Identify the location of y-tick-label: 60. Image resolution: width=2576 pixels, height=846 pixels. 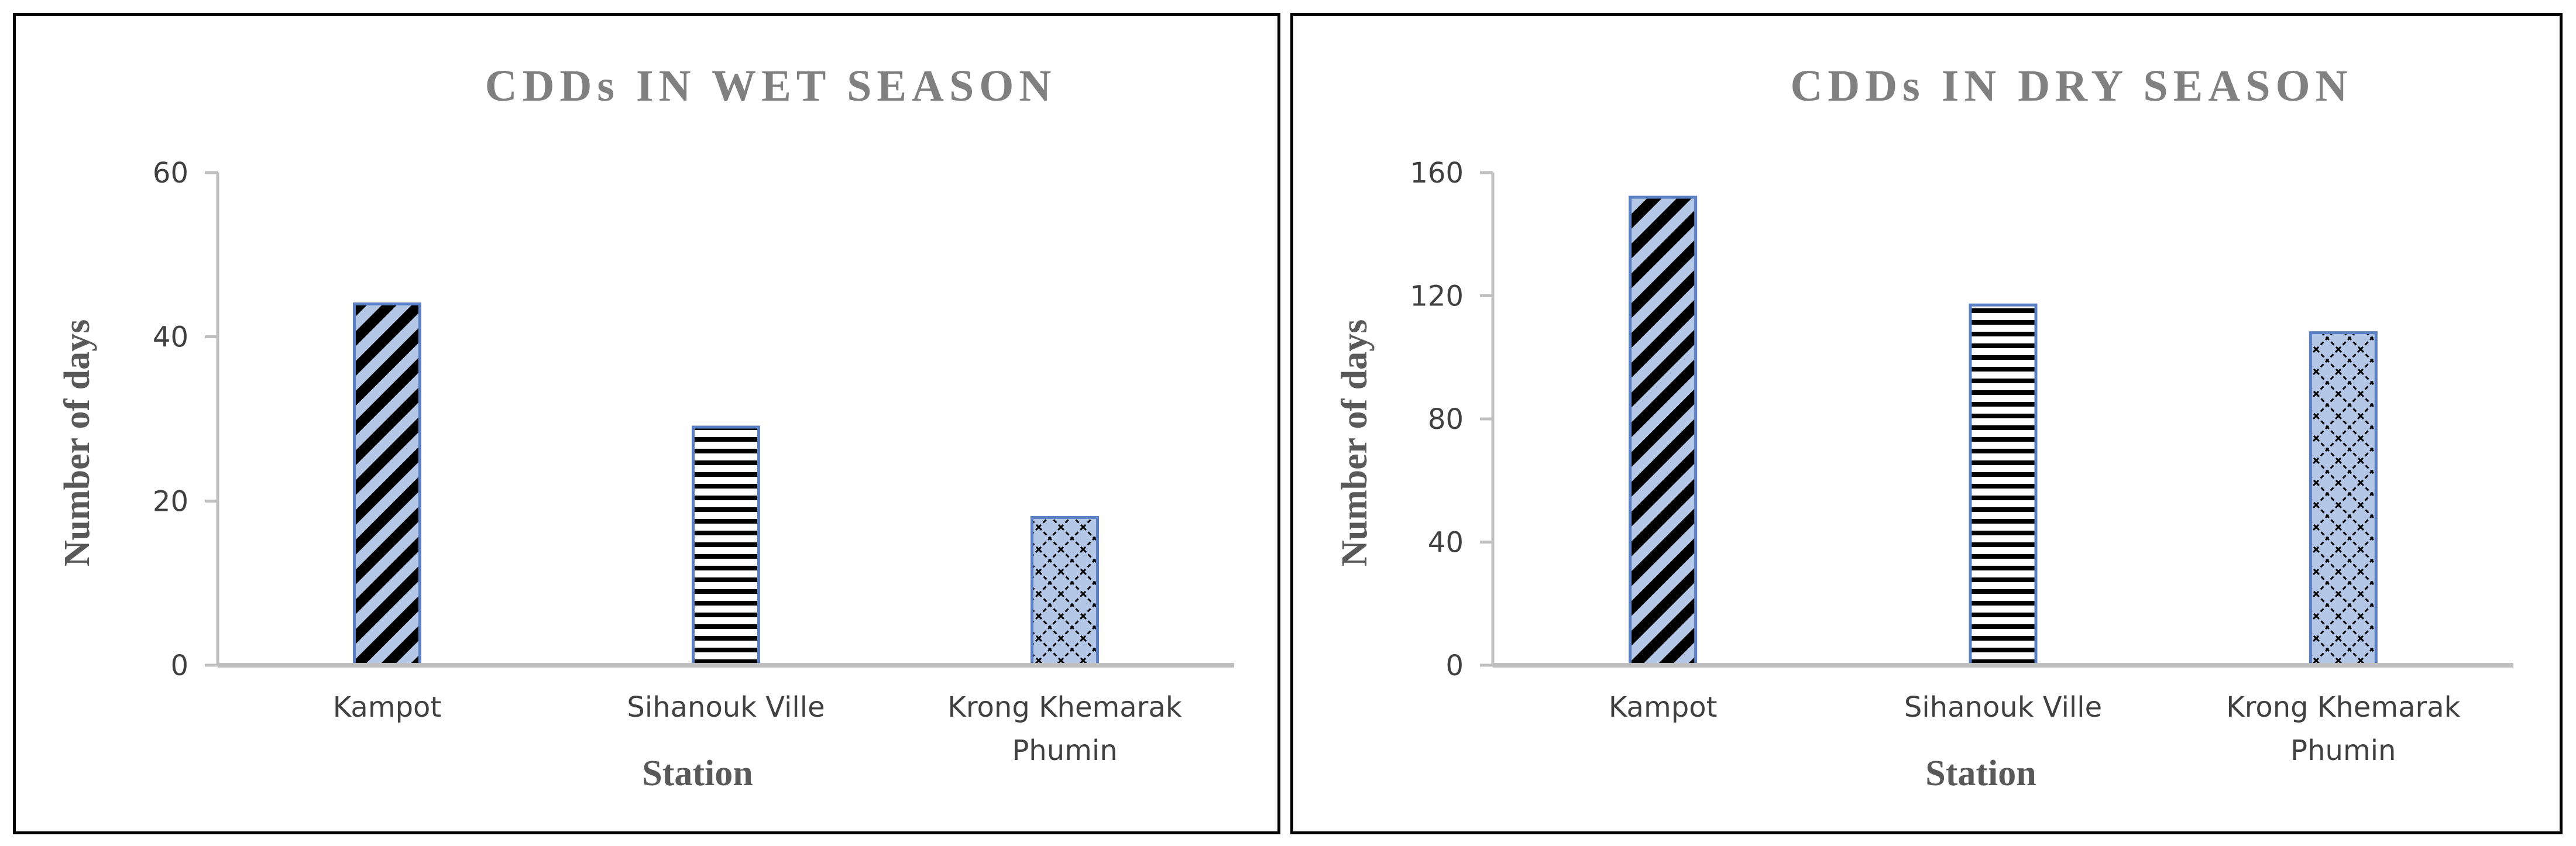
(170, 173).